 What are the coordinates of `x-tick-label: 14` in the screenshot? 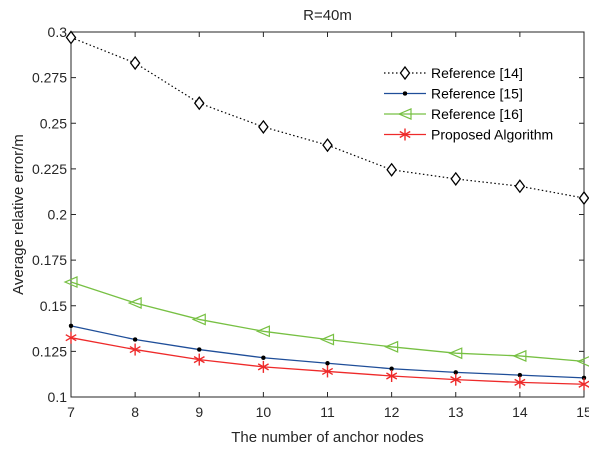 It's located at (520, 412).